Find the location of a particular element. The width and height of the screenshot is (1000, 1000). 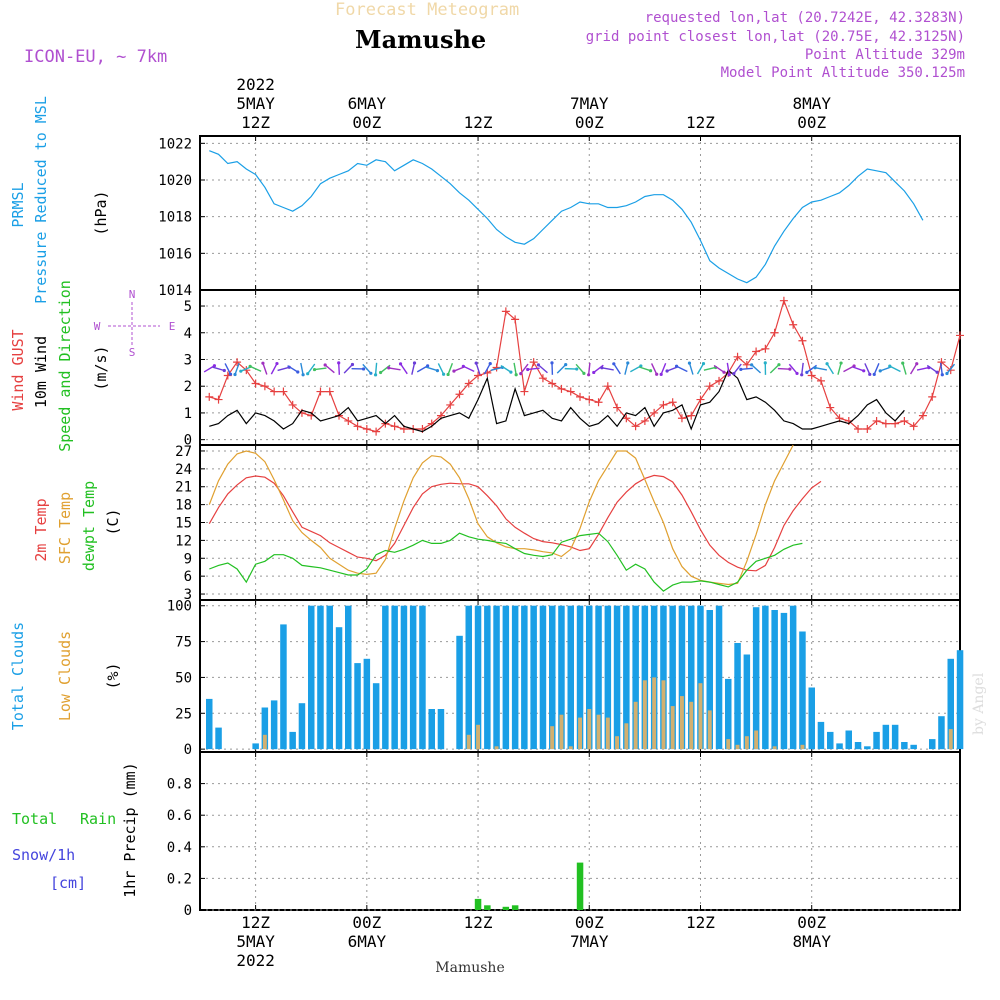

pressure-ylabel: (hPa) is located at coordinates (101, 212).